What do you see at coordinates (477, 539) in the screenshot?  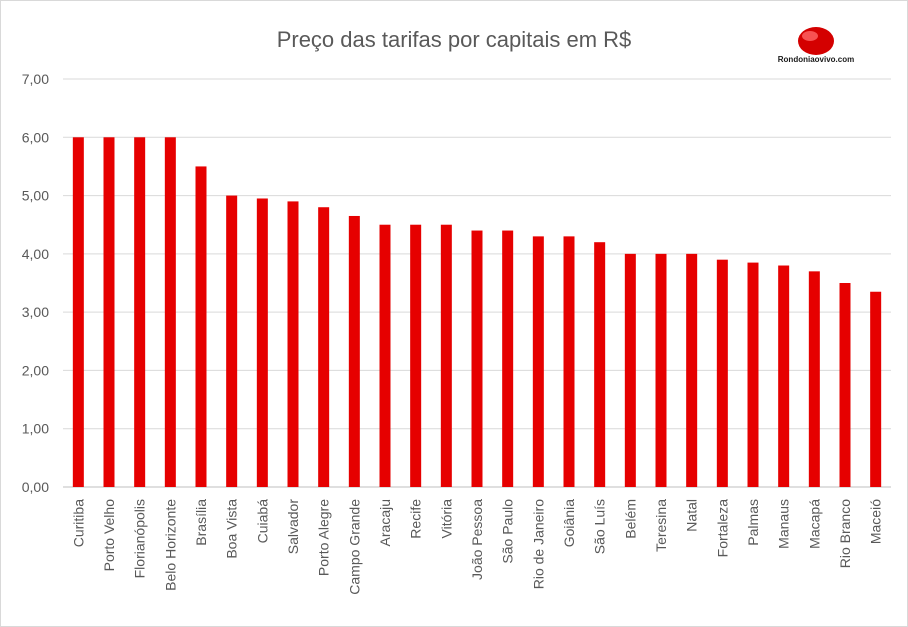 I see `x-tick-label: João Pessoa` at bounding box center [477, 539].